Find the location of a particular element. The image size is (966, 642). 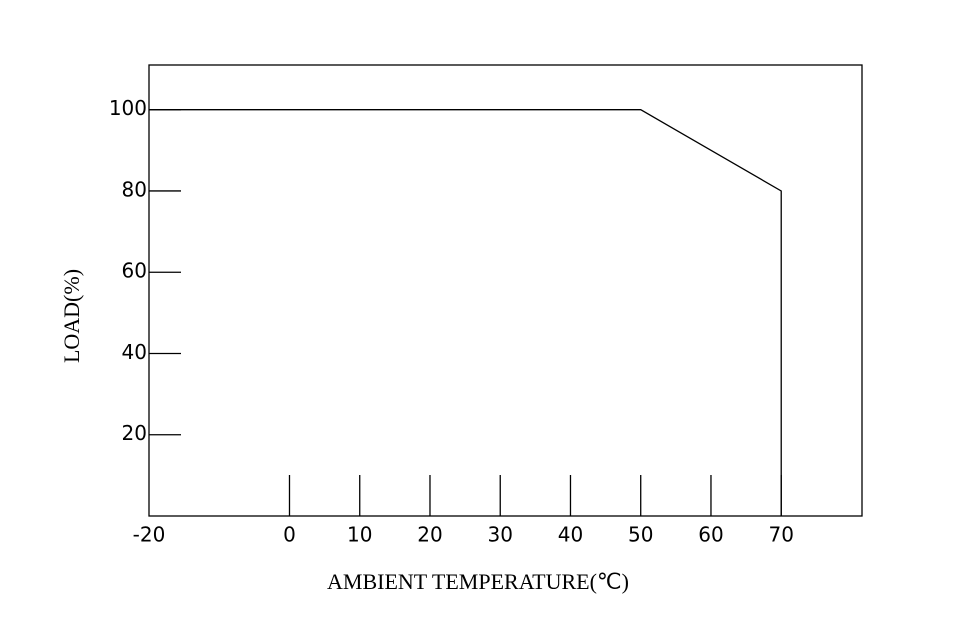

y-axis-title: LOAD(%) is located at coordinates (71, 316).